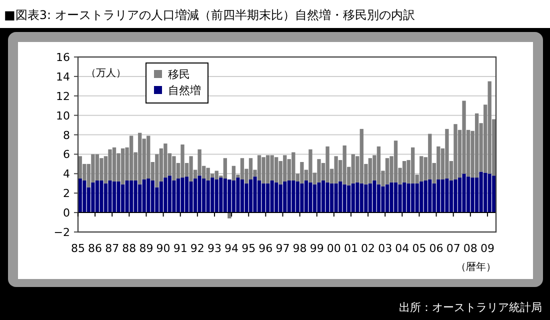 The height and width of the screenshot is (320, 550). I want to click on y-tick-label: 16, so click(63, 57).